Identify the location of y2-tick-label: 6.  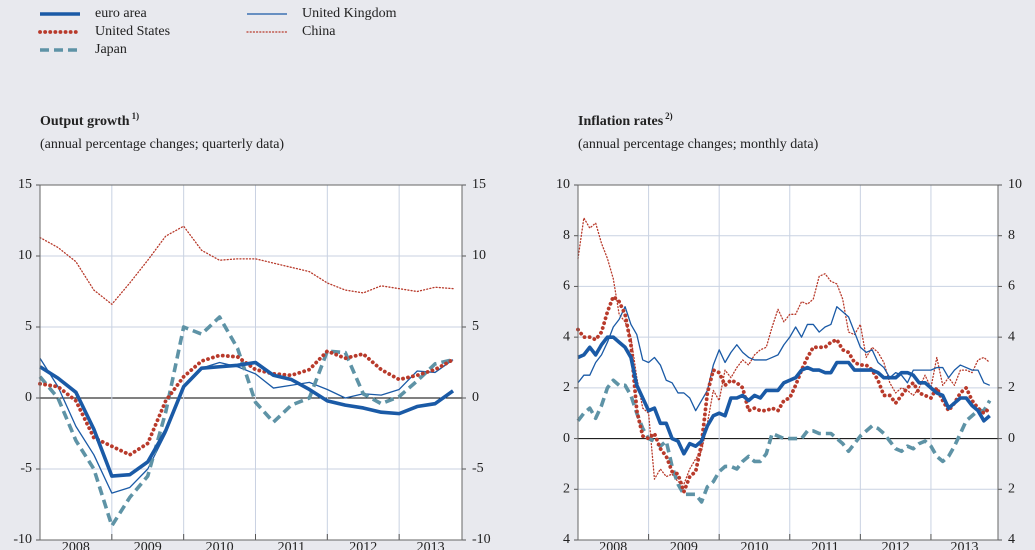
(1011, 286).